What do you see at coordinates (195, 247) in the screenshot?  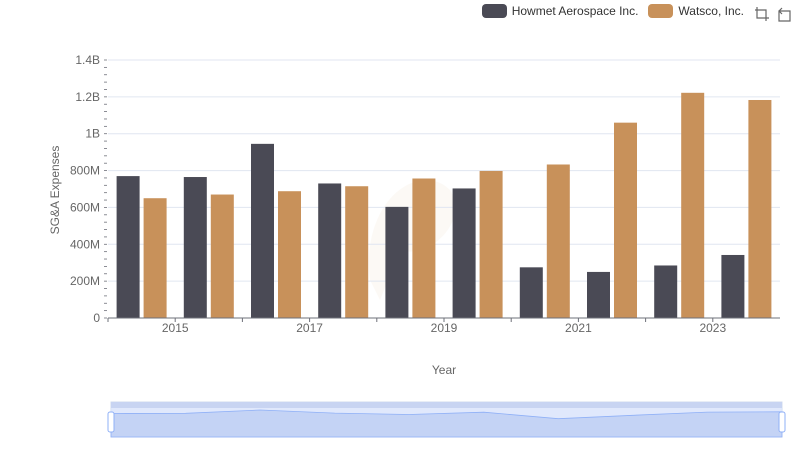 I see `bar-howmet-2015` at bounding box center [195, 247].